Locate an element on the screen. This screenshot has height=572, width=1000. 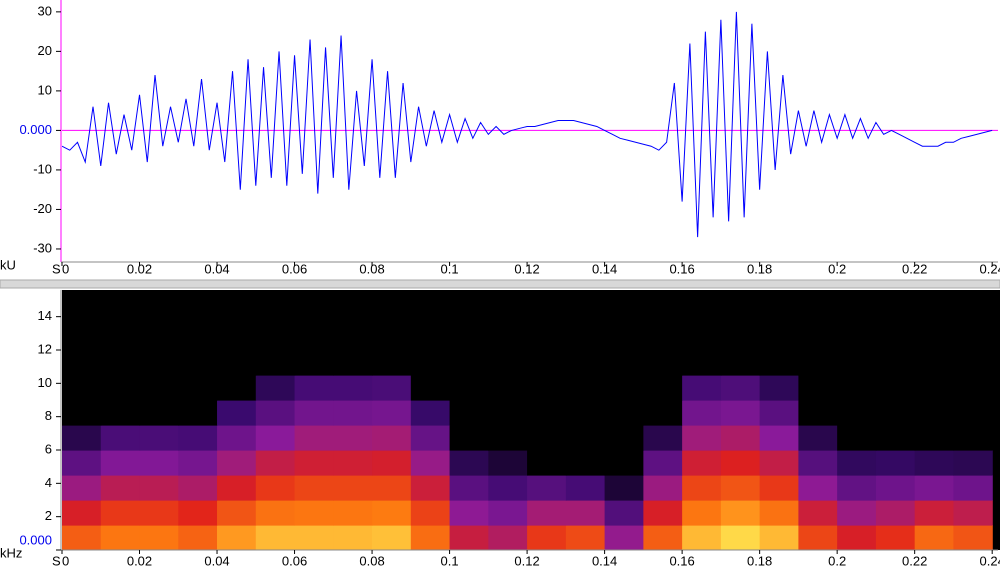
x-tick-label: 0.2 is located at coordinates (837, 268).